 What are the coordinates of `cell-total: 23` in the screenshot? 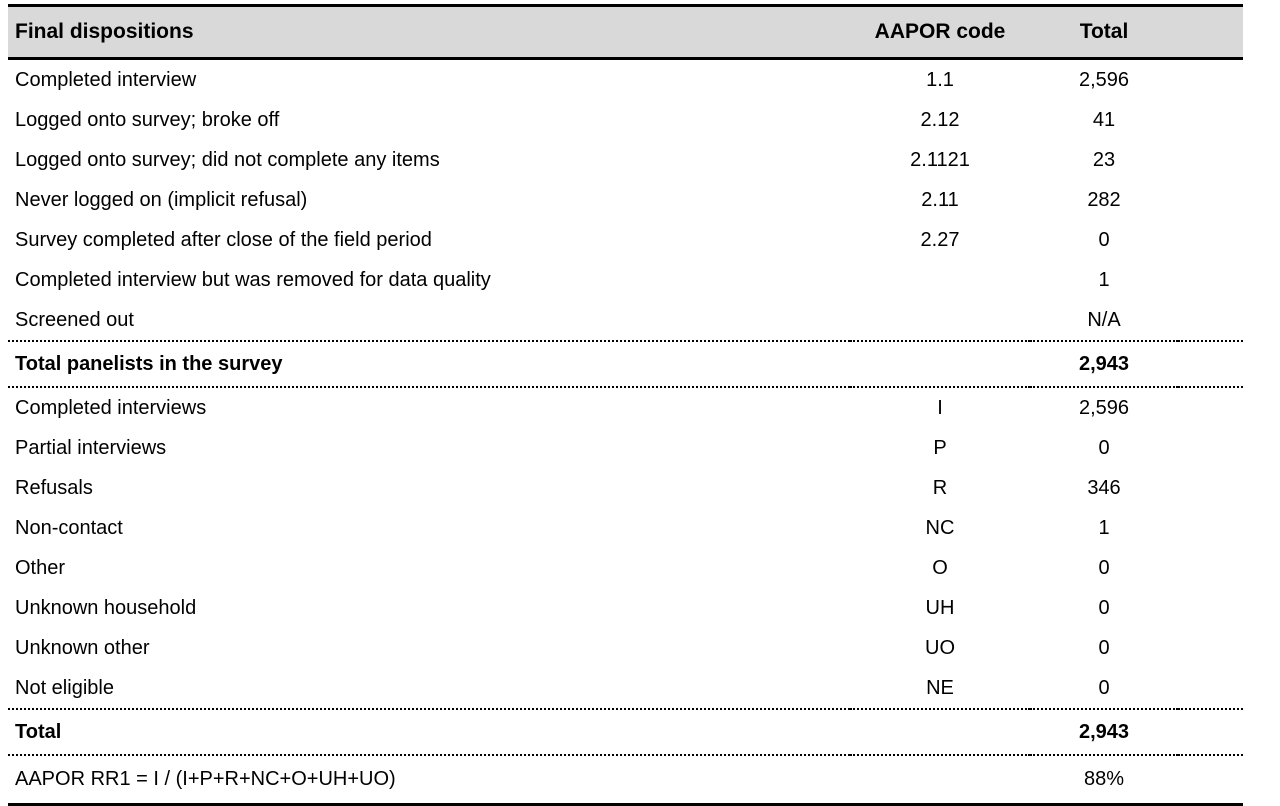 It's located at (1104, 159).